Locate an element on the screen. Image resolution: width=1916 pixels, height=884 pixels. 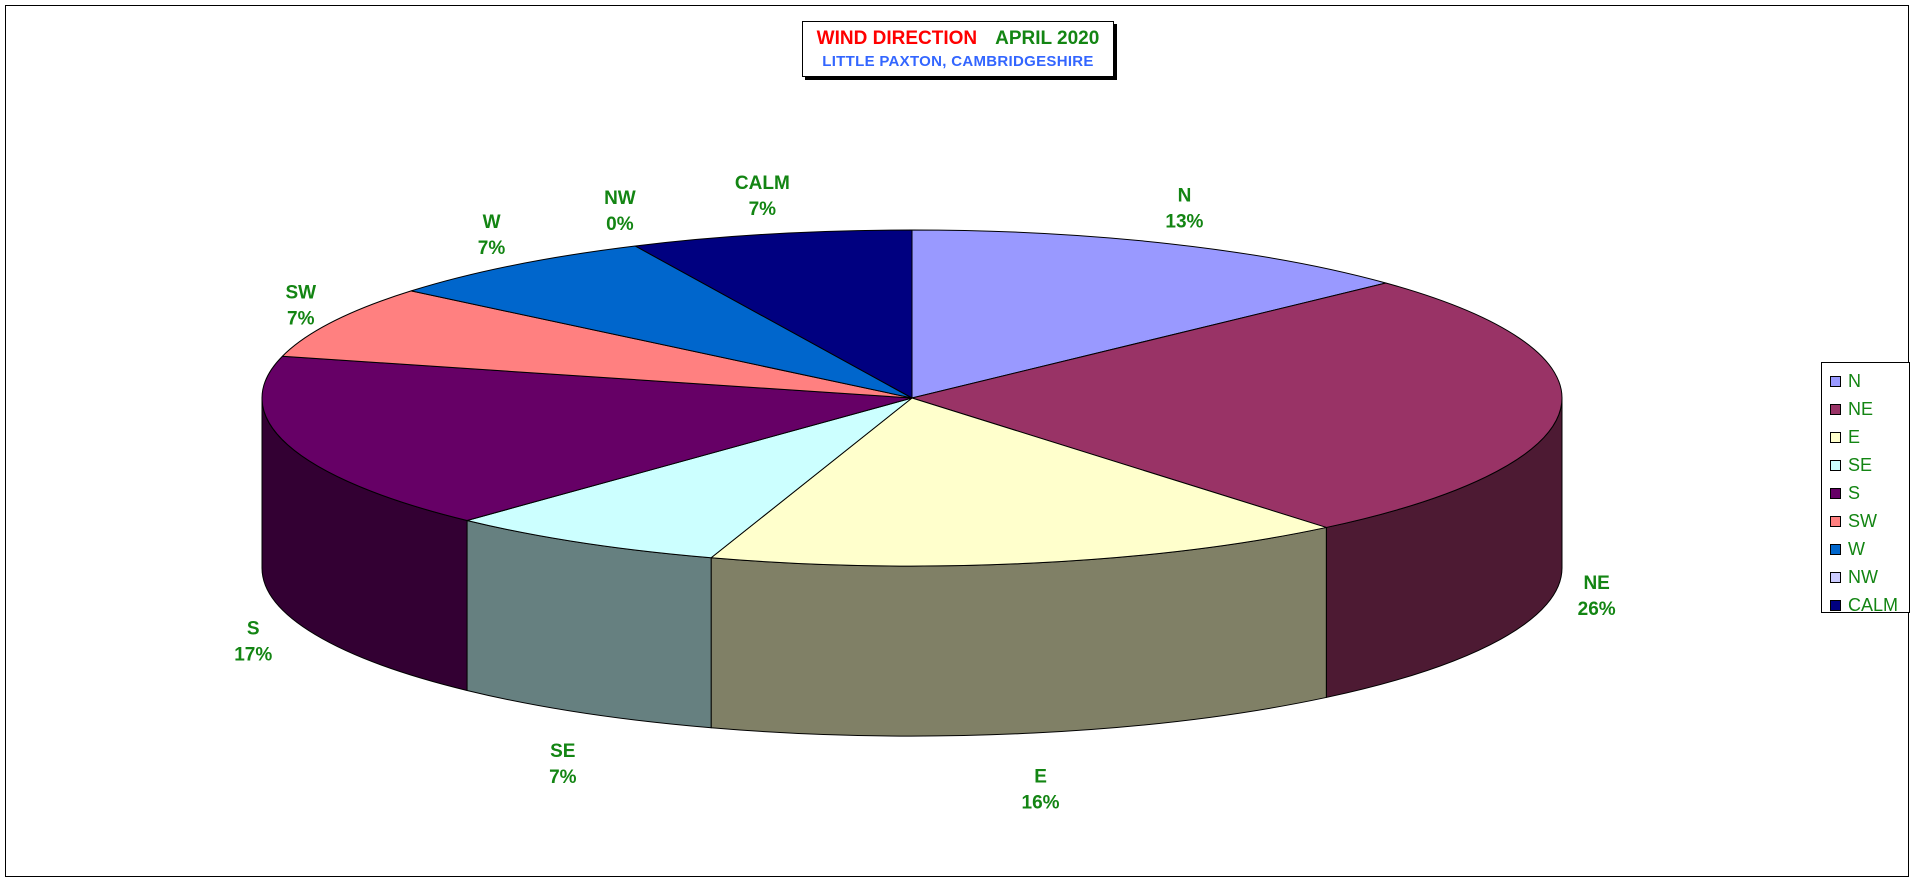
legend-item-sw: SW is located at coordinates (1865, 521).